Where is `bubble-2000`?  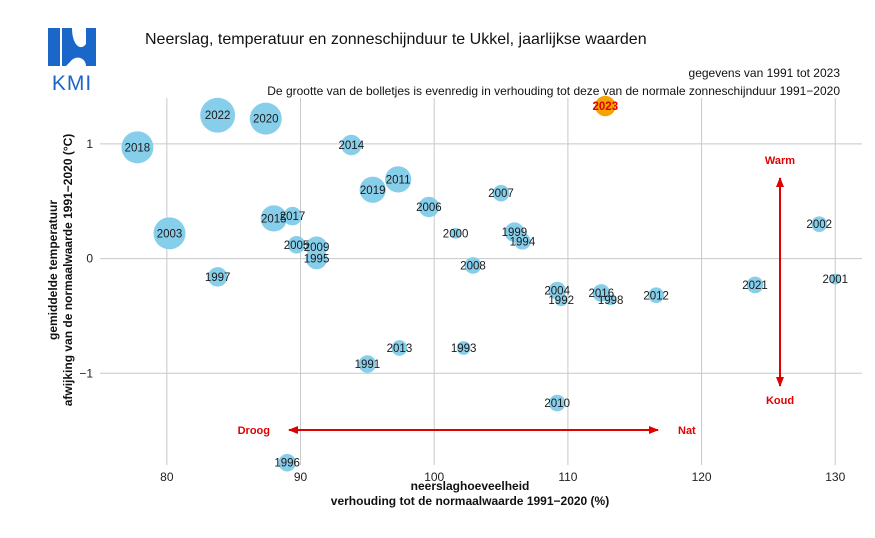 bubble-2000 is located at coordinates (456, 233).